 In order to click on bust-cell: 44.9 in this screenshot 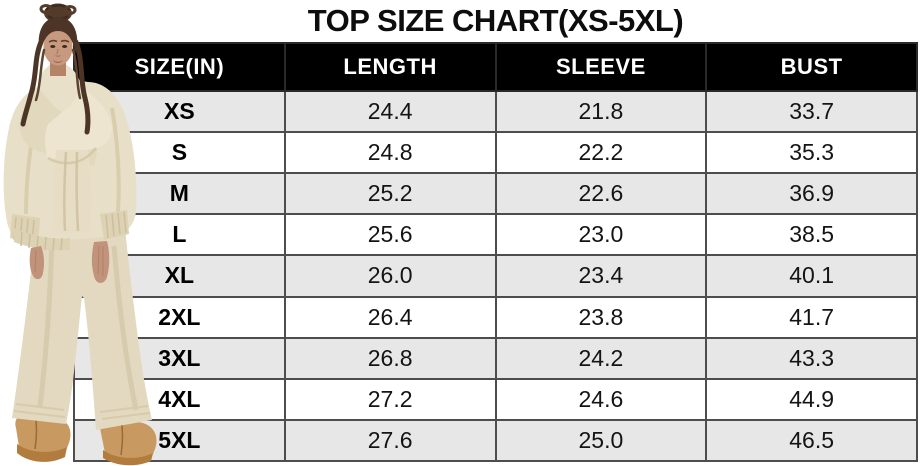, I will do `click(811, 399)`.